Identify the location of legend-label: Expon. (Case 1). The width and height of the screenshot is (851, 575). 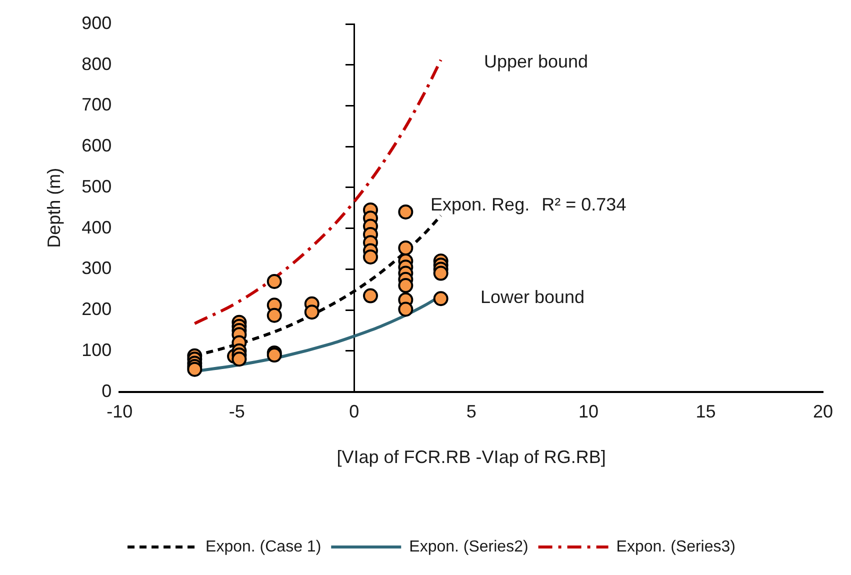
(264, 547).